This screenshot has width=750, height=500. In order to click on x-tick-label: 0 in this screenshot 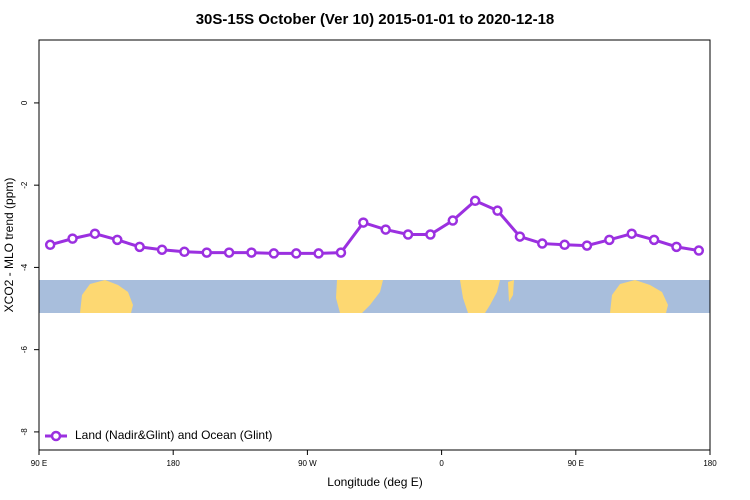, I will do `click(441, 463)`.